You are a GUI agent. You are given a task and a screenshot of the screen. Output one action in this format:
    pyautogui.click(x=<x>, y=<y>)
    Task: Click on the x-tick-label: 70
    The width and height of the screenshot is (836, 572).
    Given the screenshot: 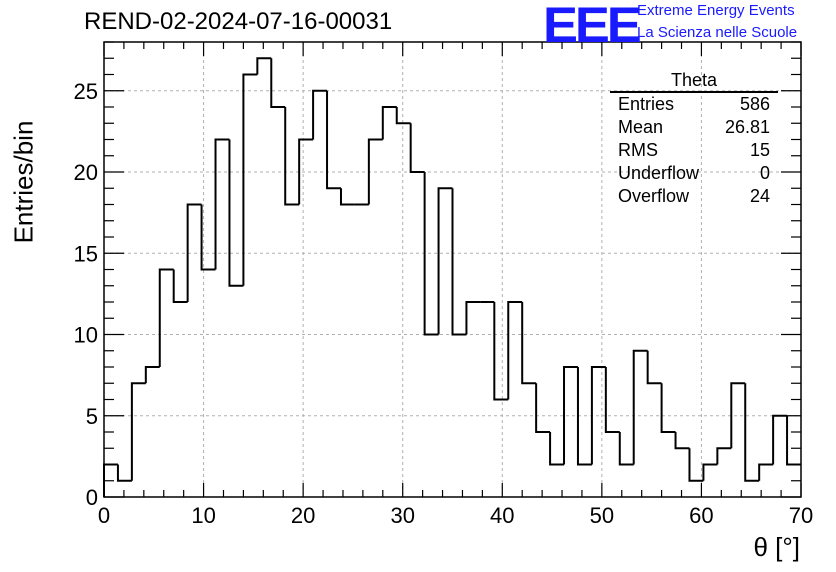 What is the action you would take?
    pyautogui.click(x=801, y=515)
    